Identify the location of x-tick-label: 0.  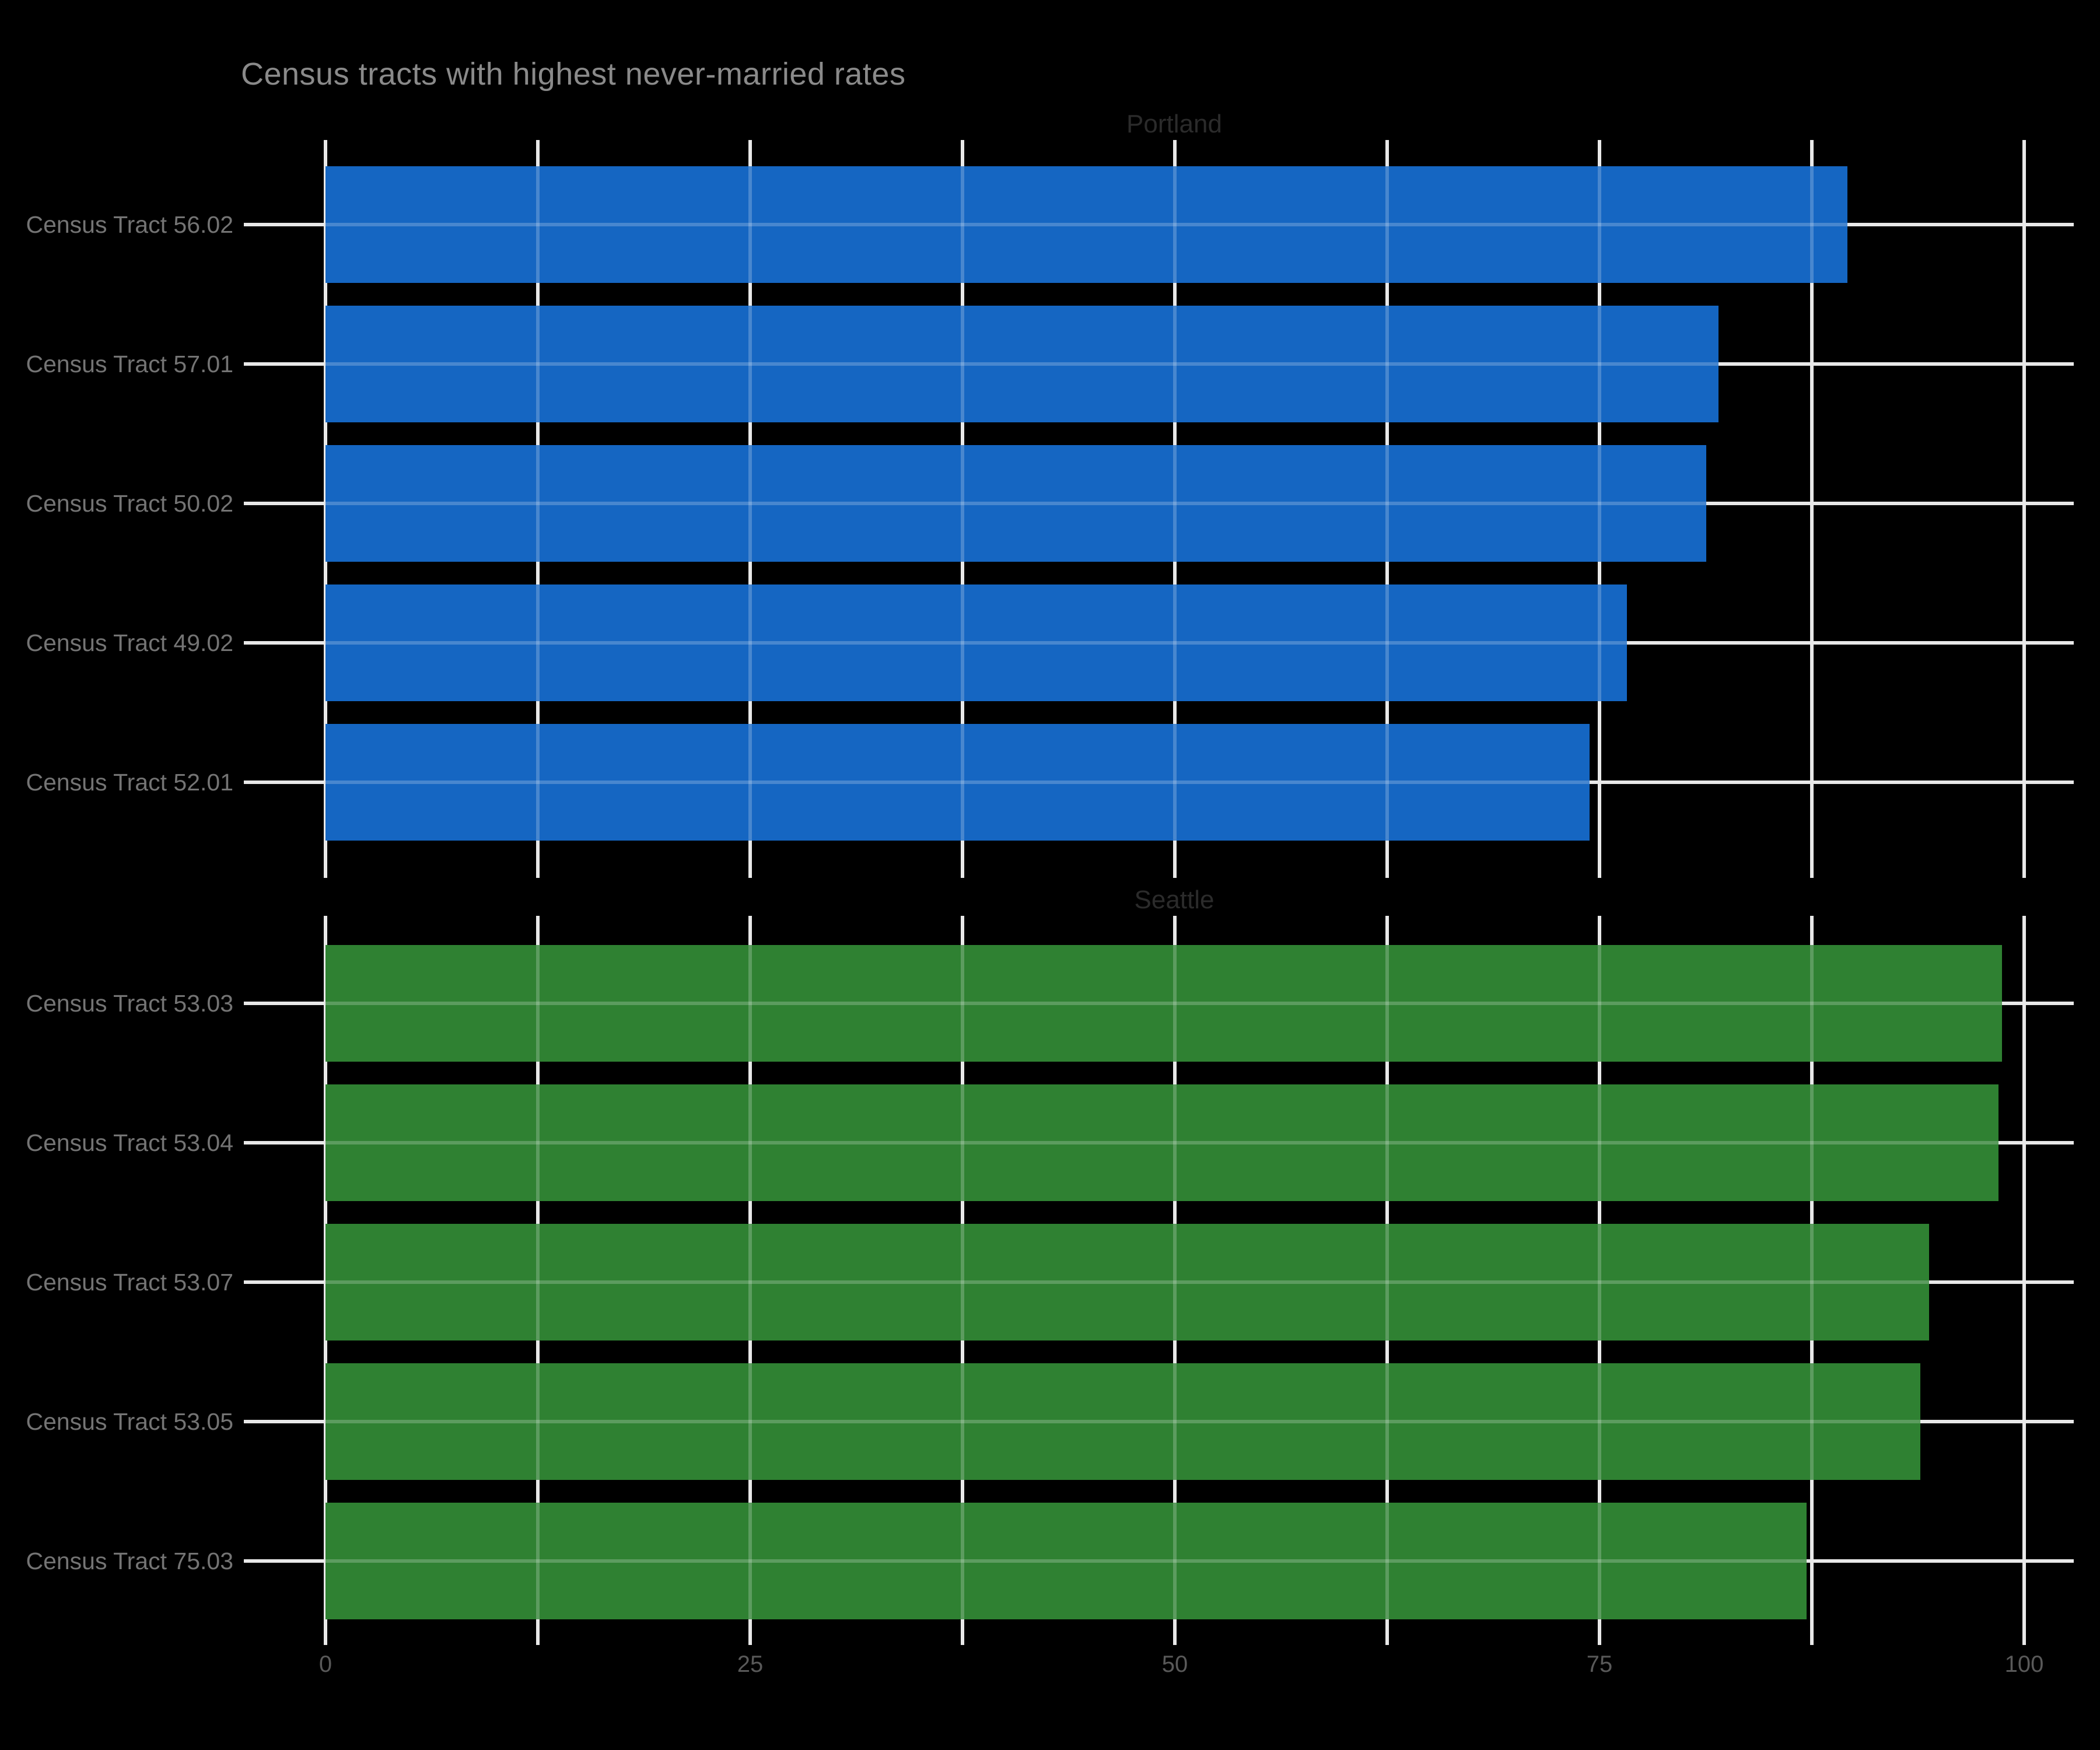
(325, 1664).